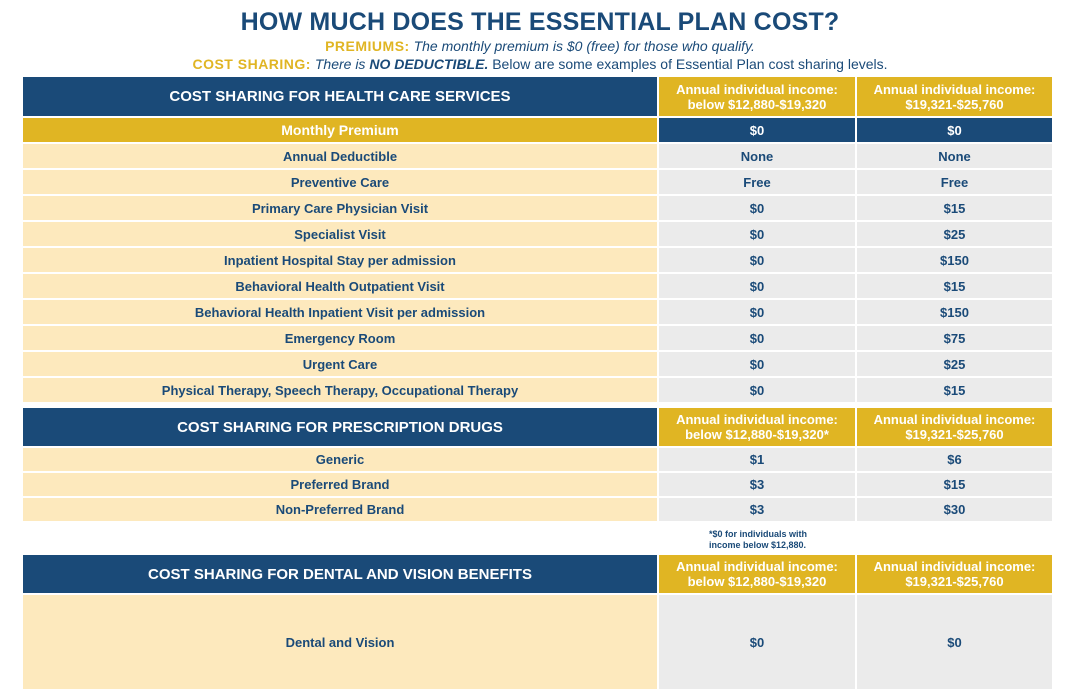 This screenshot has height=691, width=1080. What do you see at coordinates (340, 338) in the screenshot?
I see `row-label: Emergency Room` at bounding box center [340, 338].